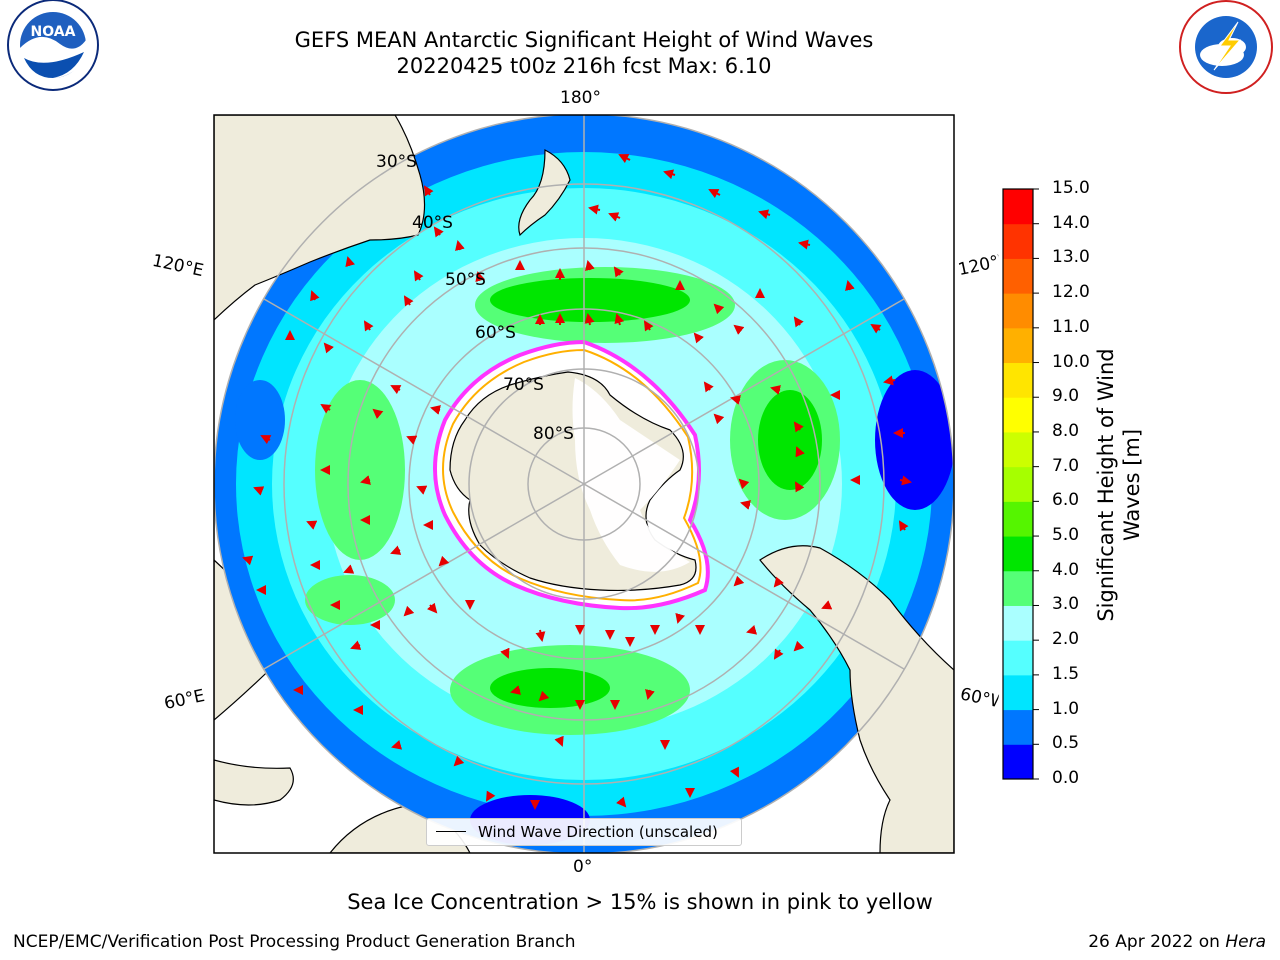 The height and width of the screenshot is (960, 1280). What do you see at coordinates (1071, 326) in the screenshot?
I see `colorbar-tick-label: 11.0` at bounding box center [1071, 326].